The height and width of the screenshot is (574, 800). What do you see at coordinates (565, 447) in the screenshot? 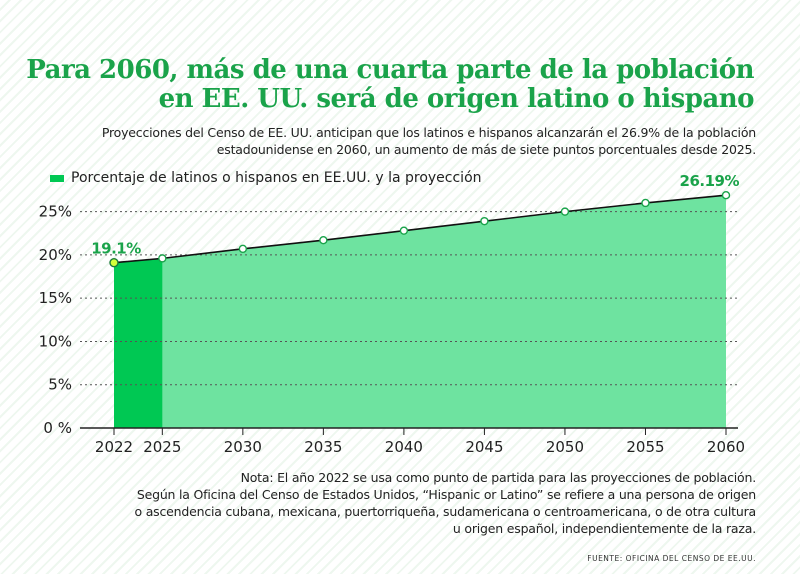
I see `x-tick-label-2050: 2050` at bounding box center [565, 447].